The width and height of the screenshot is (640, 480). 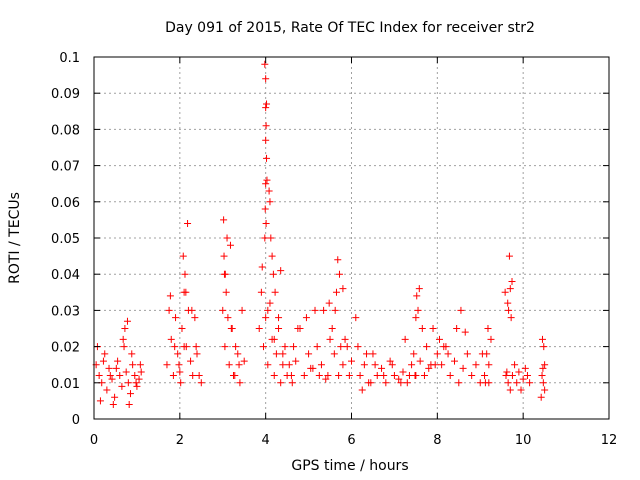 What do you see at coordinates (76, 420) in the screenshot?
I see `y-tick-label: 0` at bounding box center [76, 420].